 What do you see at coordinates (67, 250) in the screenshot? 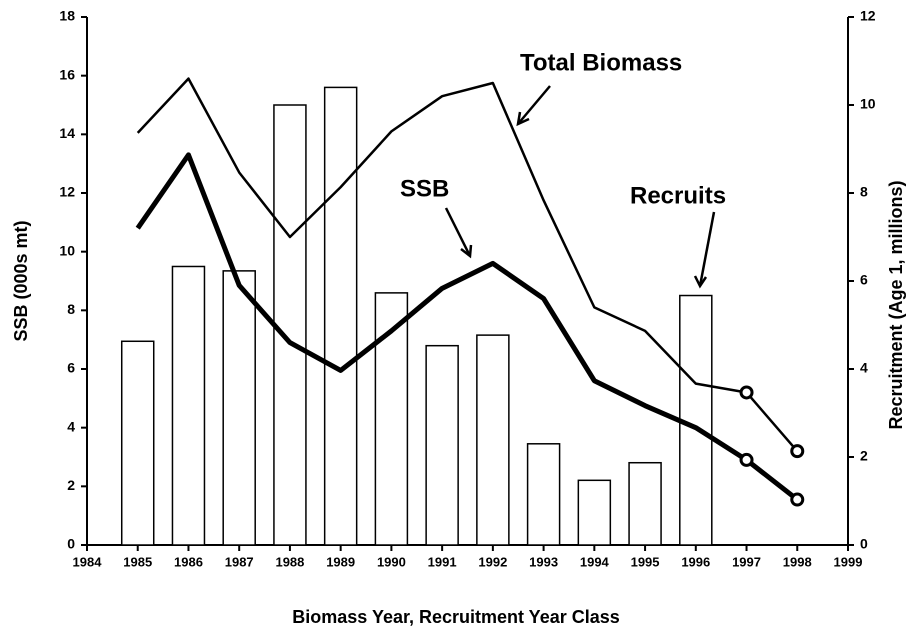
I see `y-tick-label: 10` at bounding box center [67, 250].